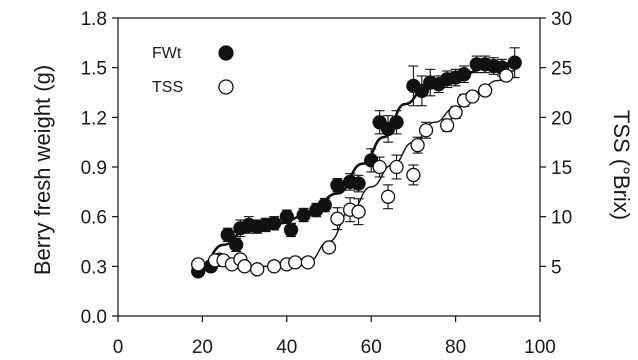  What do you see at coordinates (94, 118) in the screenshot?
I see `y-left-tick-label: 1.2` at bounding box center [94, 118].